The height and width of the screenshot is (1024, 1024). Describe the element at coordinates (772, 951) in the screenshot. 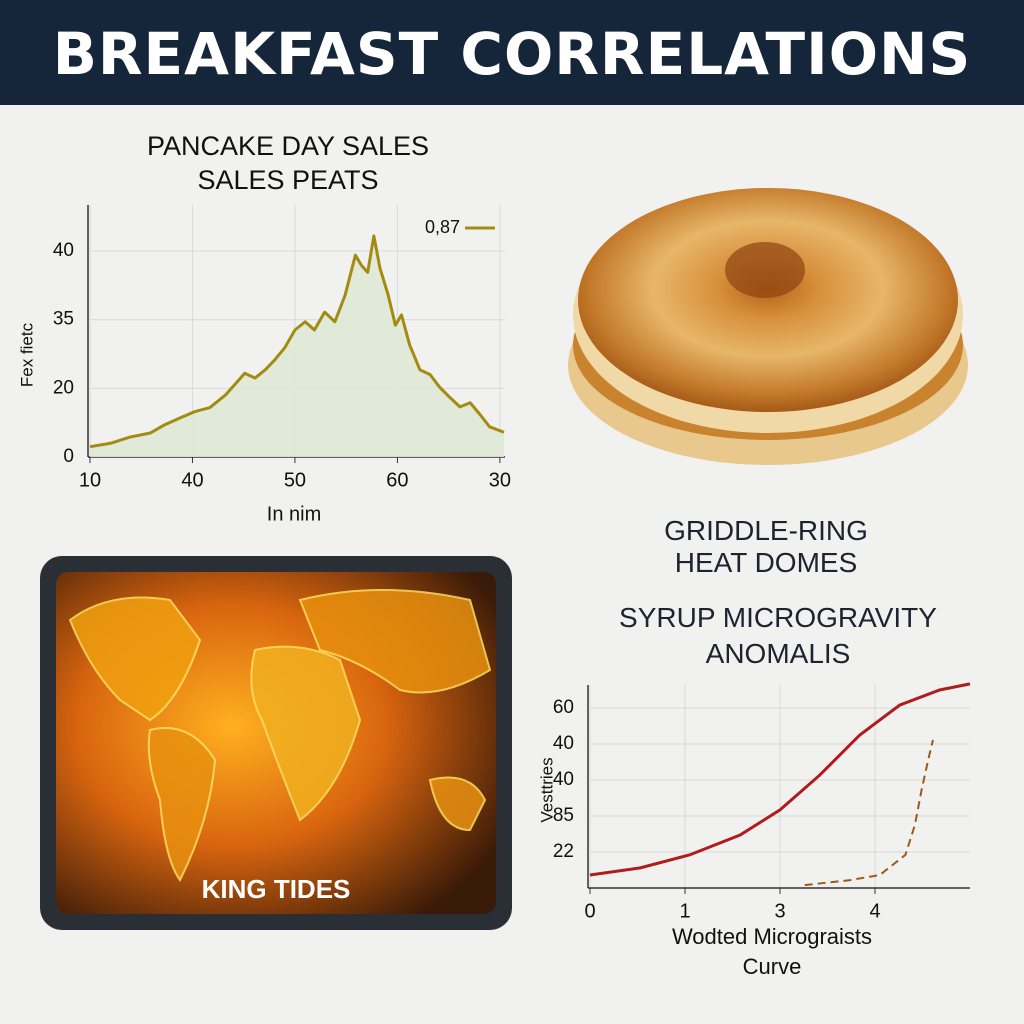

I see `x-axis-label: Wodted Micrograists Curve` at that location.